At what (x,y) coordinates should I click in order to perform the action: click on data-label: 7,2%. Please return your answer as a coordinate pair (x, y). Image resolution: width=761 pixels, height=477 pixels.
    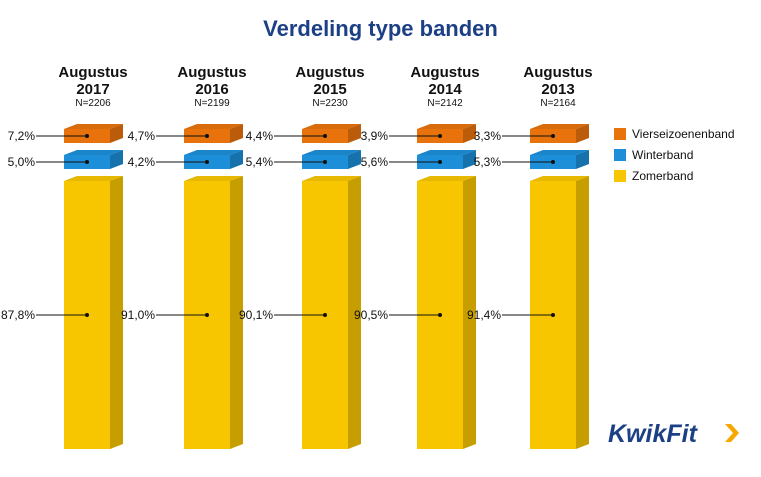
    Looking at the image, I should click on (22, 136).